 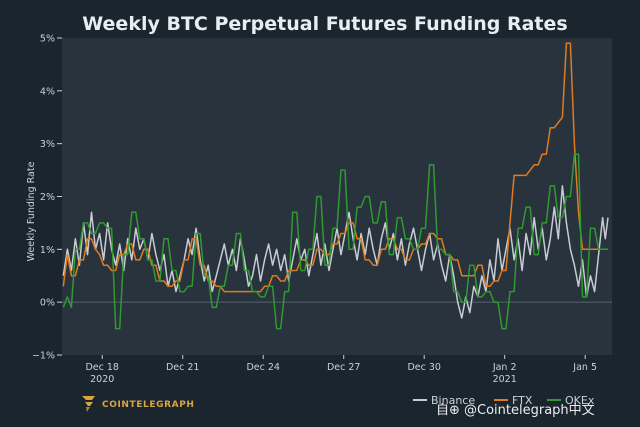 I want to click on x-tick-label: Jan 2, so click(x=504, y=367).